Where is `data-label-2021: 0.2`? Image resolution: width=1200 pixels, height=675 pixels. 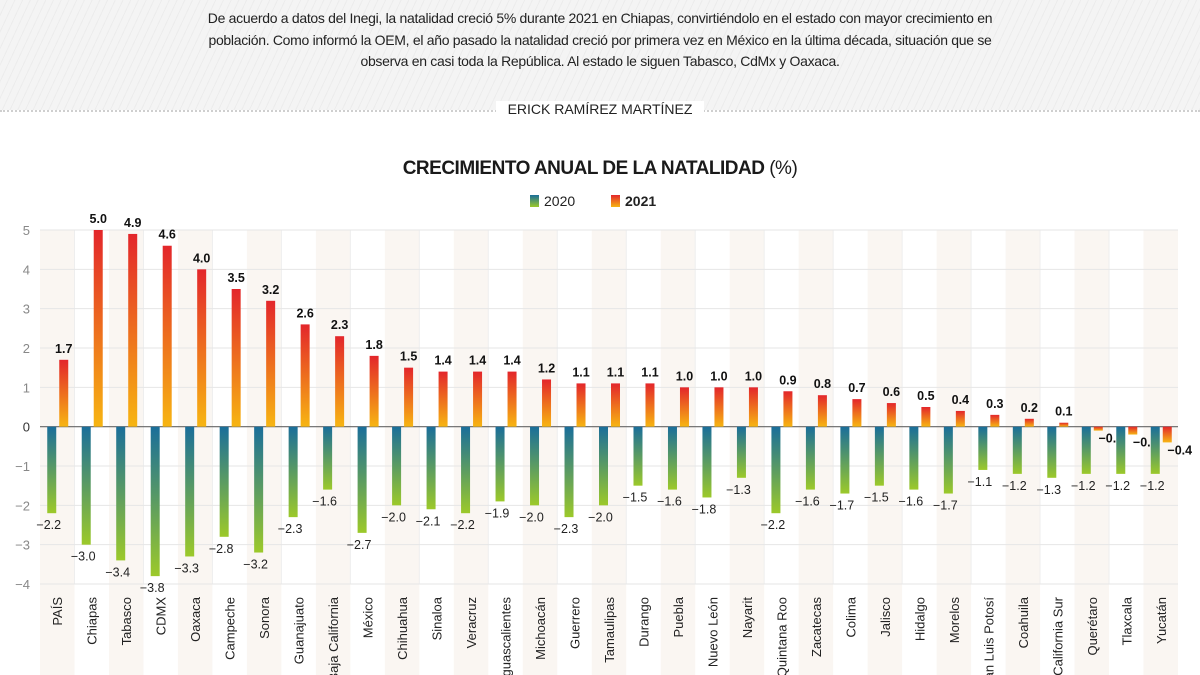 data-label-2021: 0.2 is located at coordinates (1029, 408).